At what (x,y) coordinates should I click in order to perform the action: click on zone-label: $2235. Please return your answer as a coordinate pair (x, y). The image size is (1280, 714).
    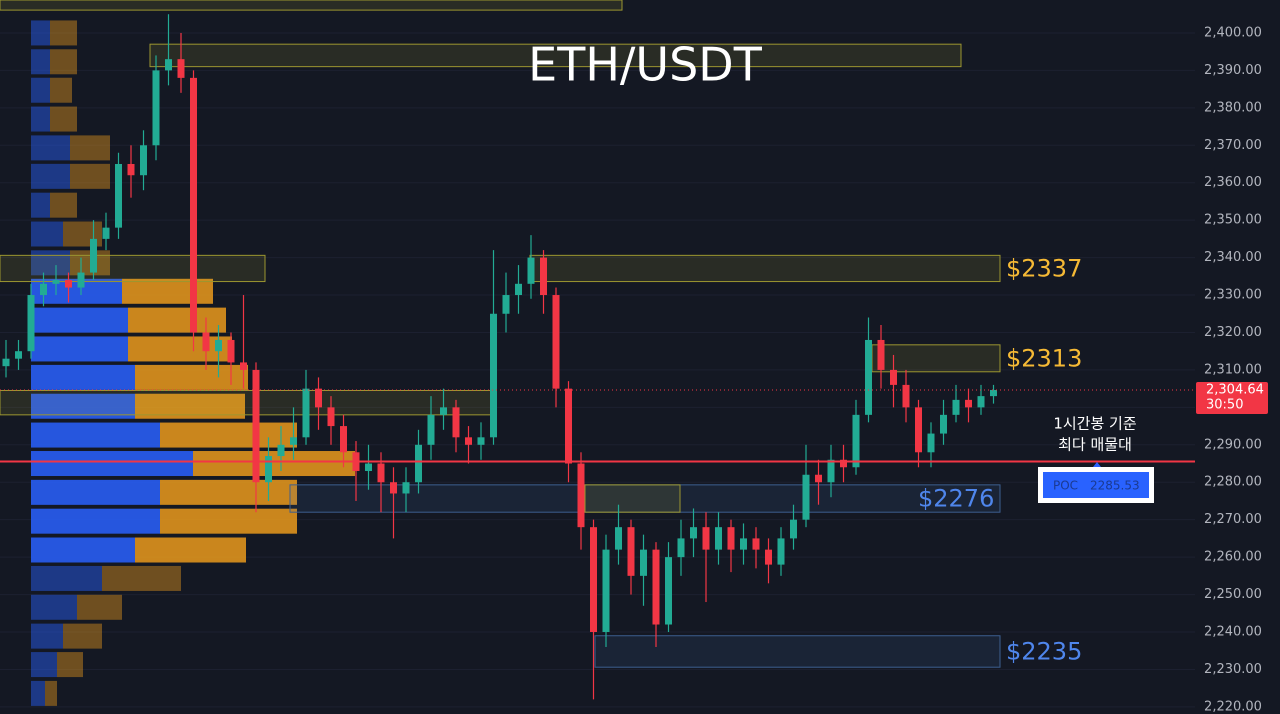
    Looking at the image, I should click on (1044, 651).